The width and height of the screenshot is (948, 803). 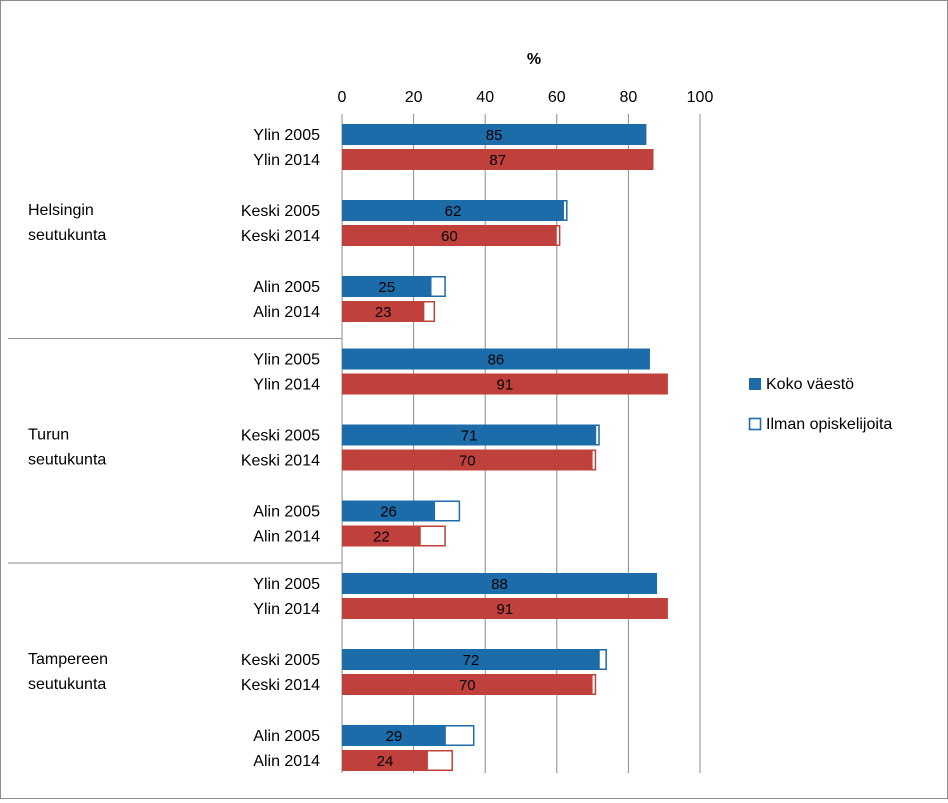 I want to click on bar-value-label: 60, so click(x=449, y=236).